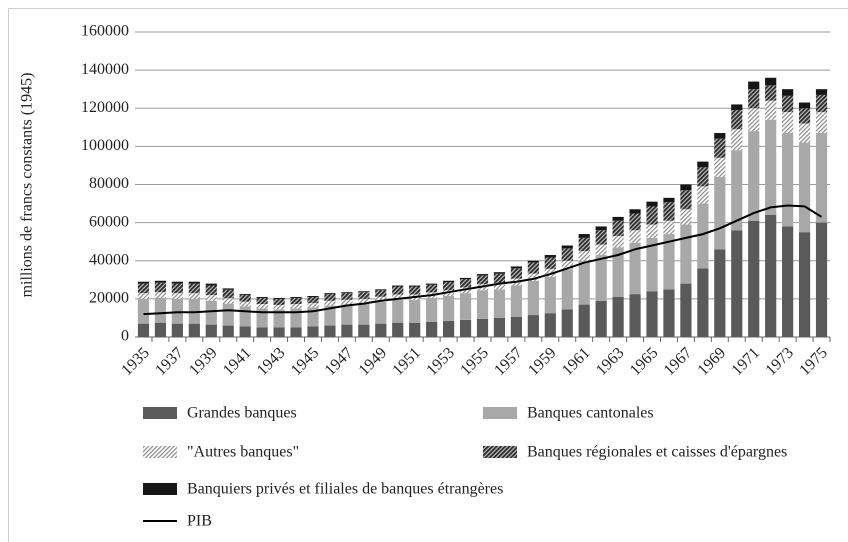 Image resolution: width=848 pixels, height=542 pixels. I want to click on x-tick-label: 1949, so click(373, 361).